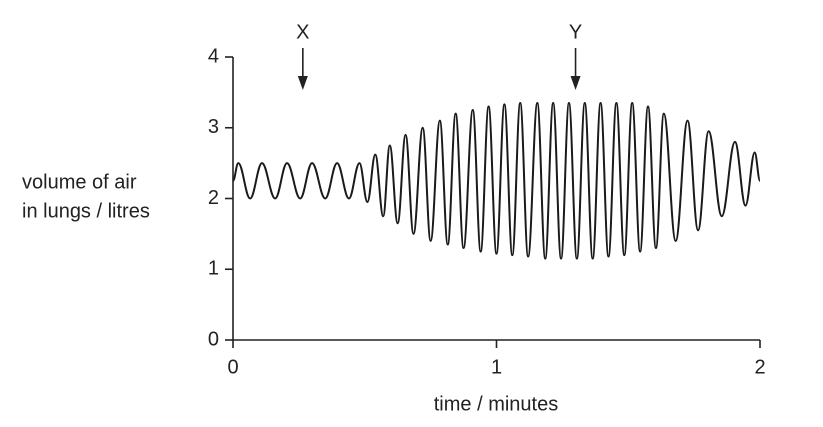 The image size is (823, 427). Describe the element at coordinates (213, 339) in the screenshot. I see `y-tick-label: 0` at that location.